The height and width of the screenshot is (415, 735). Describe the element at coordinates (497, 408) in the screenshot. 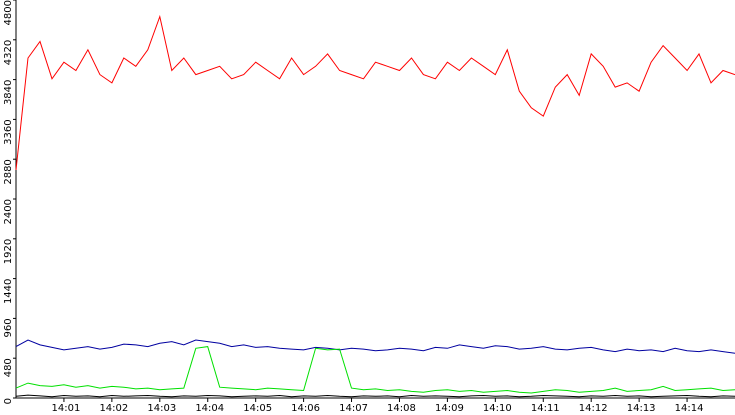

I see `x-tick-label: 14:10` at that location.